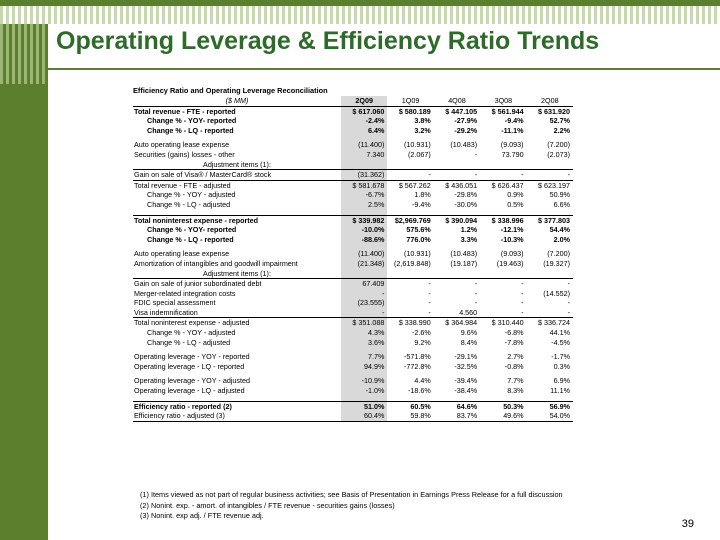 The height and width of the screenshot is (540, 720). Describe the element at coordinates (192, 381) in the screenshot. I see `row-label: Operating leverage - YOY - adjusted` at that location.